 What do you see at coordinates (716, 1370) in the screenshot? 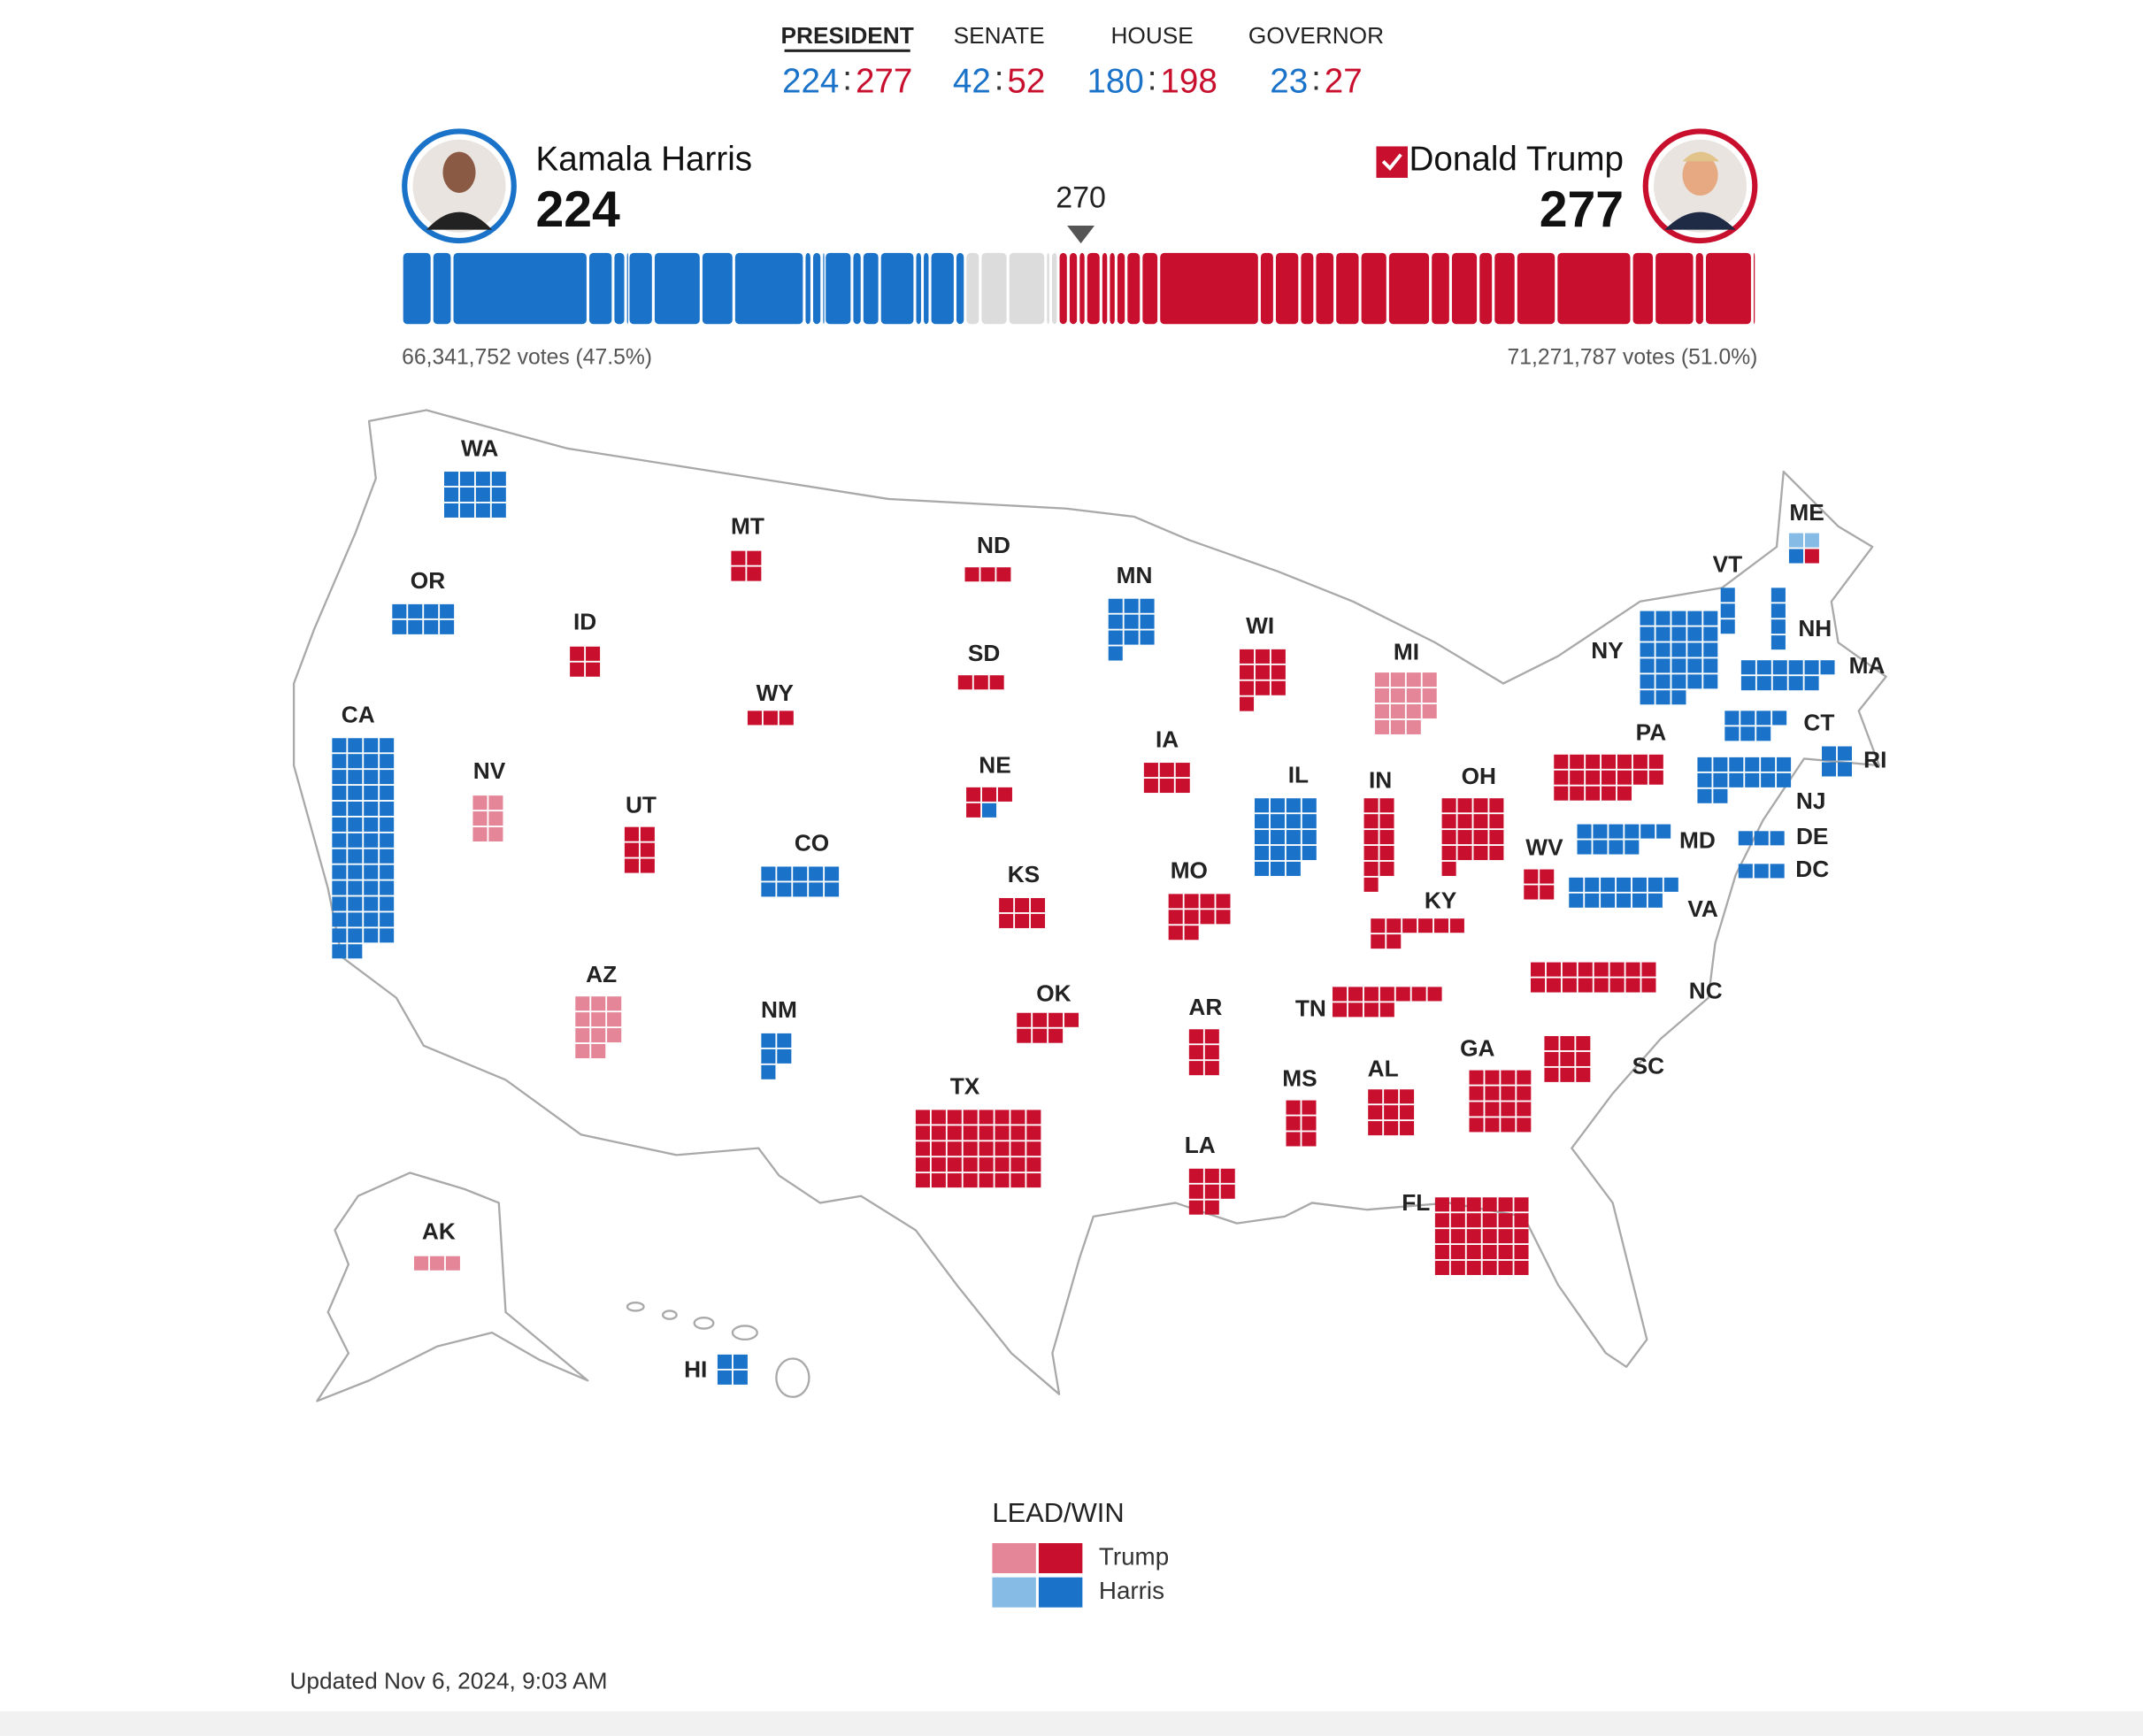
I see `state: HI` at bounding box center [716, 1370].